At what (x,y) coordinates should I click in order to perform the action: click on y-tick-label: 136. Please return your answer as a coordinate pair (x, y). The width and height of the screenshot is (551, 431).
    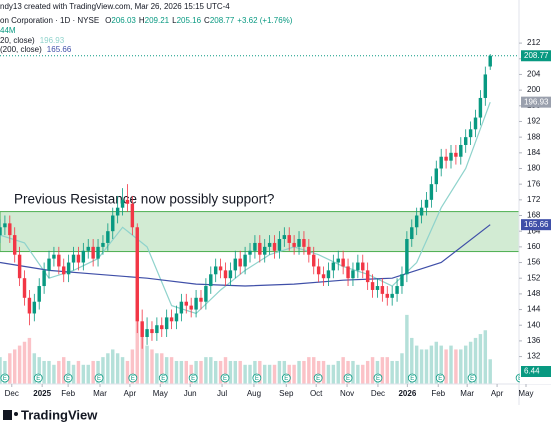
    Looking at the image, I should click on (534, 340).